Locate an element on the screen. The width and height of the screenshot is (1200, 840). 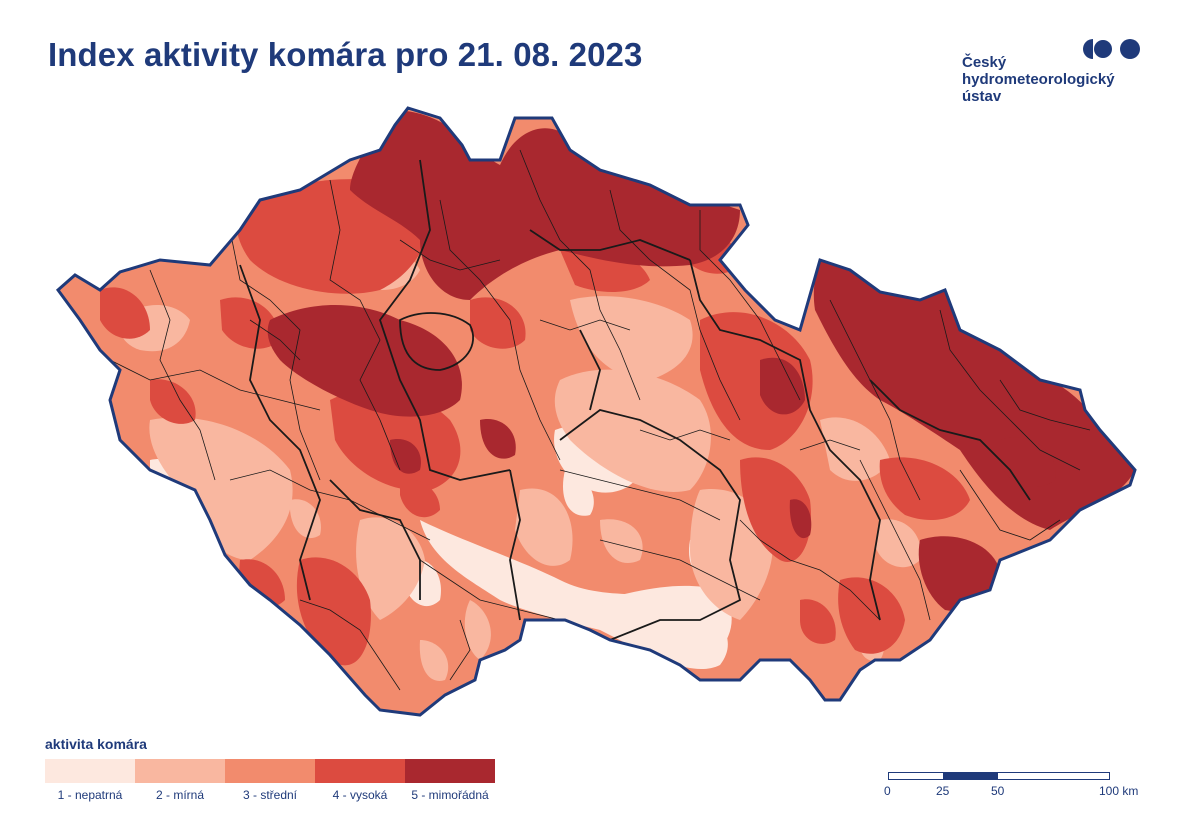
legend-title: aktivita komára is located at coordinates (96, 744).